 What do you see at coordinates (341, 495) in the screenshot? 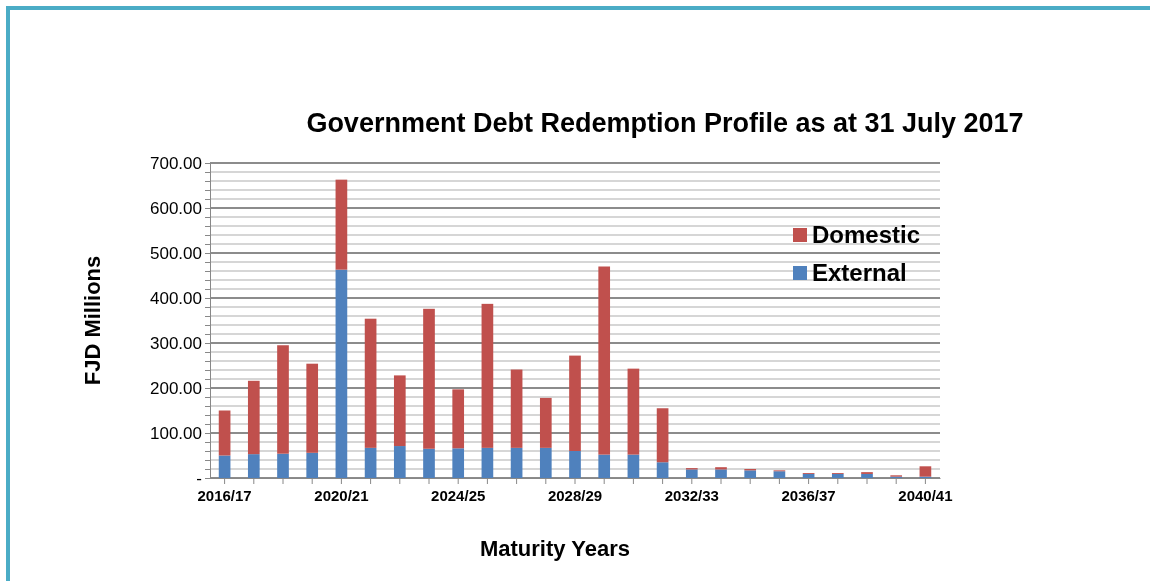
I see `x-tick-label: 2020/21` at bounding box center [341, 495].